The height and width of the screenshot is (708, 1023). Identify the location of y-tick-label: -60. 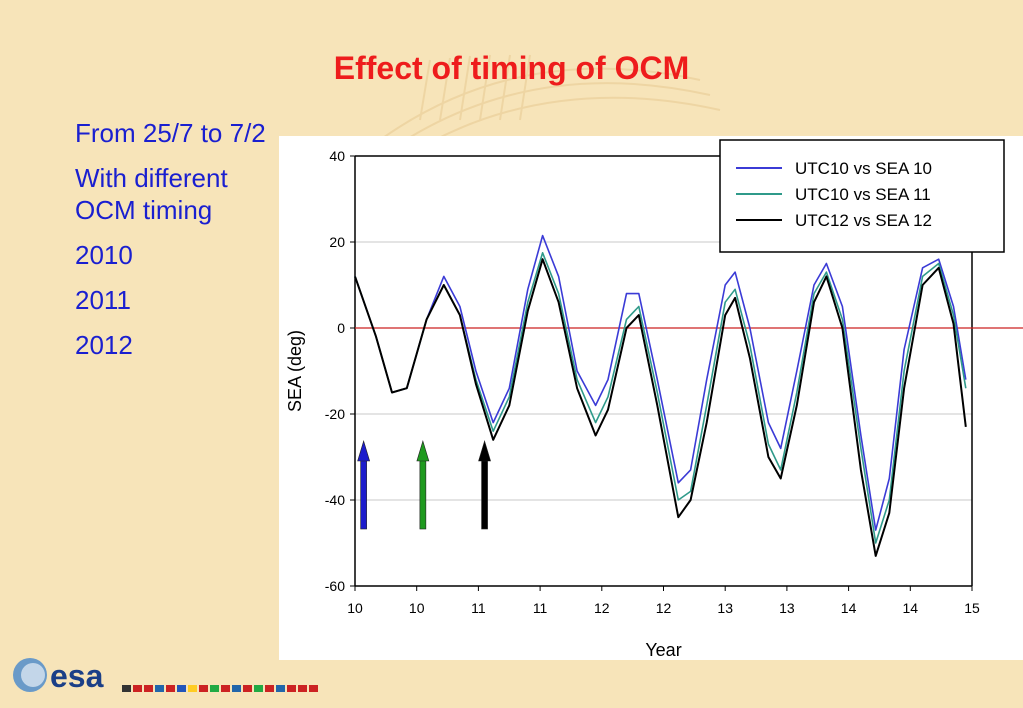
(335, 586).